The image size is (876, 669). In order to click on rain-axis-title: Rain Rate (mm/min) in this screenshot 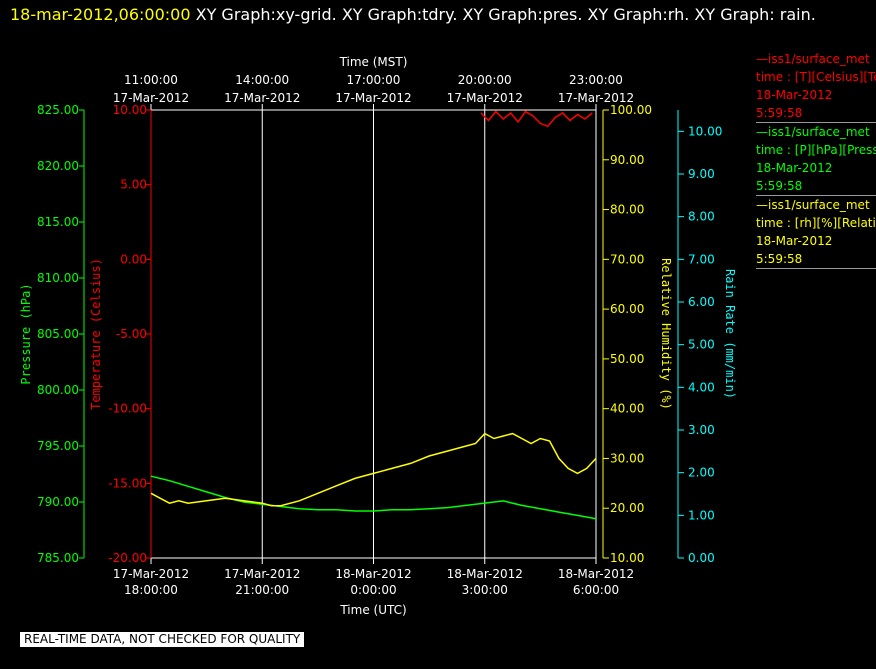, I will do `click(730, 334)`.